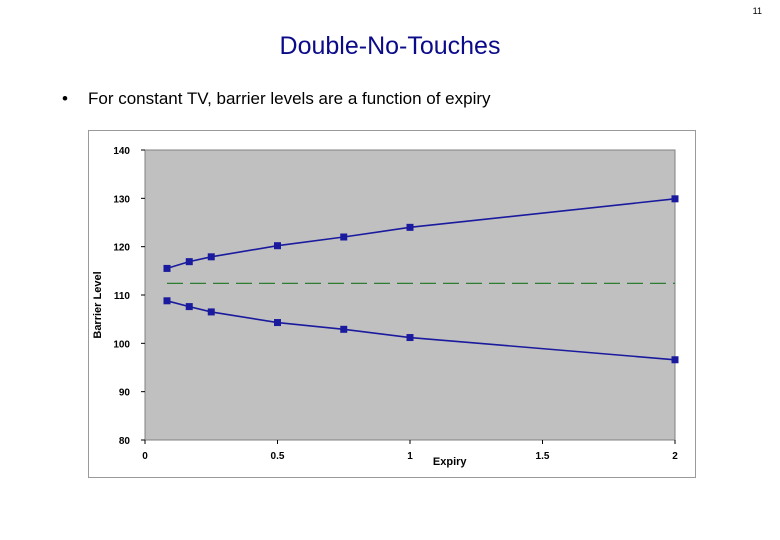  I want to click on y-tick-label: 120, so click(121, 248).